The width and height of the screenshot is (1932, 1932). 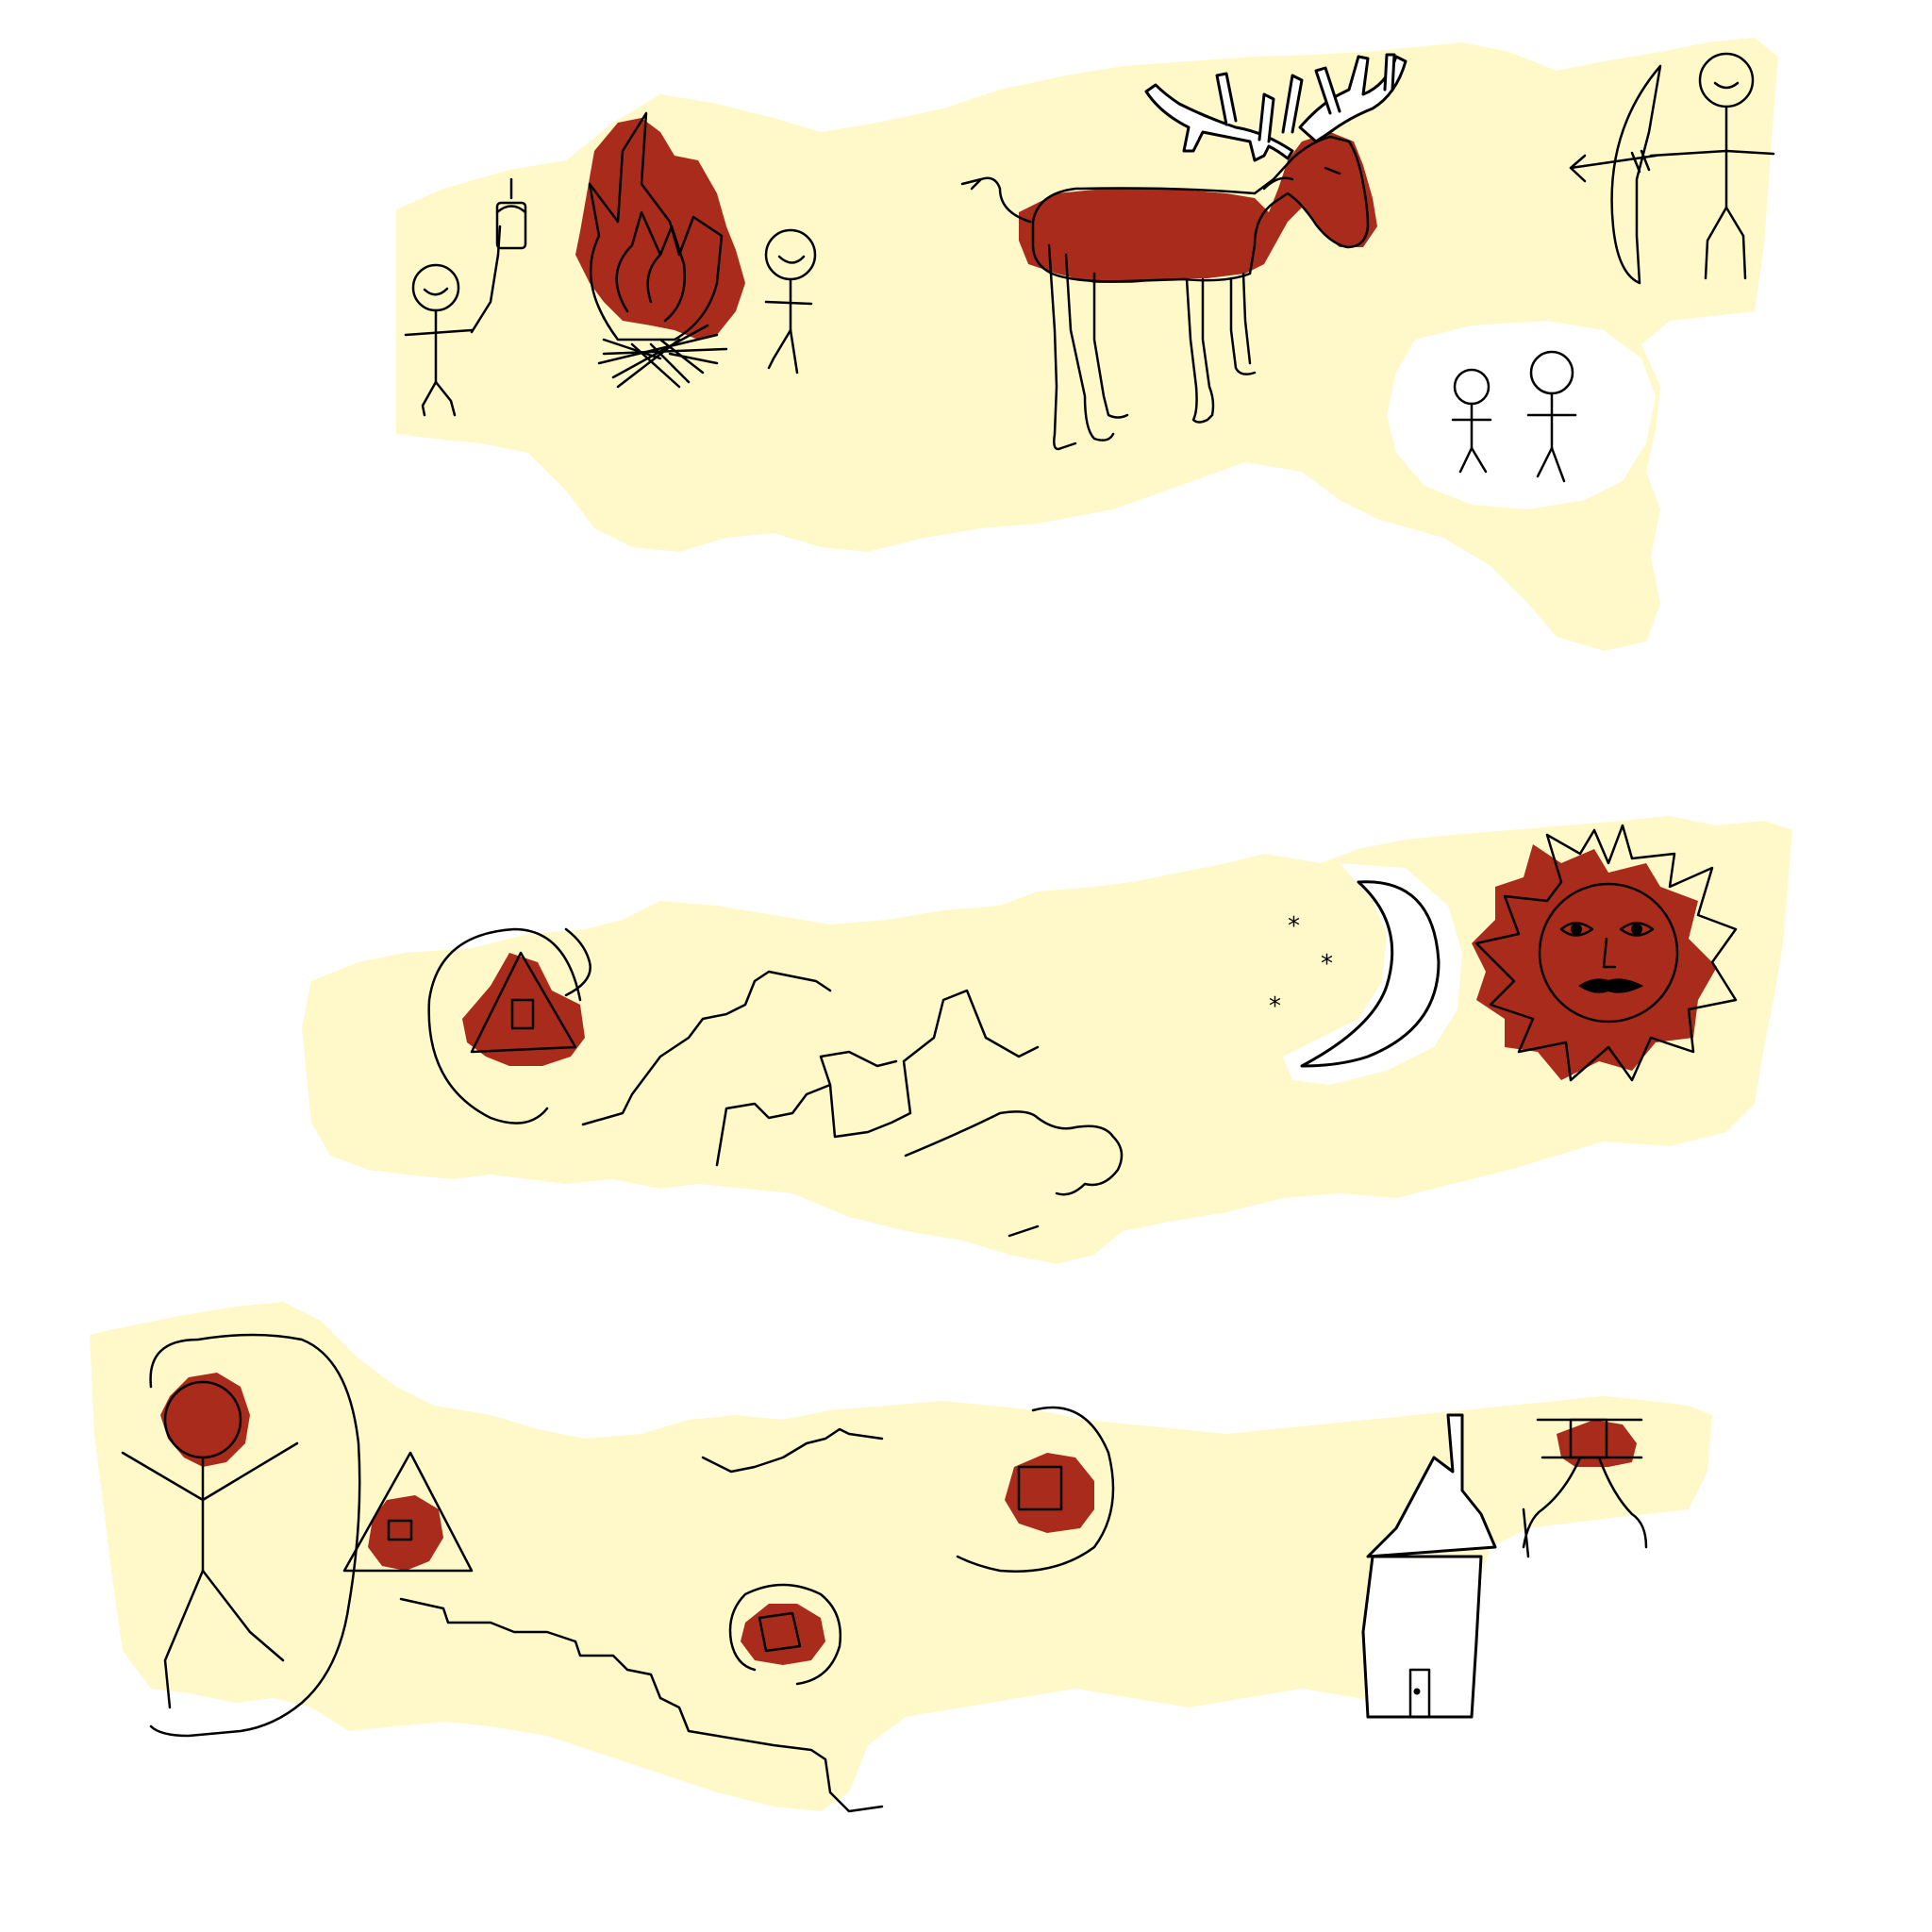 What do you see at coordinates (642, 1620) in the screenshot?
I see `winding-path` at bounding box center [642, 1620].